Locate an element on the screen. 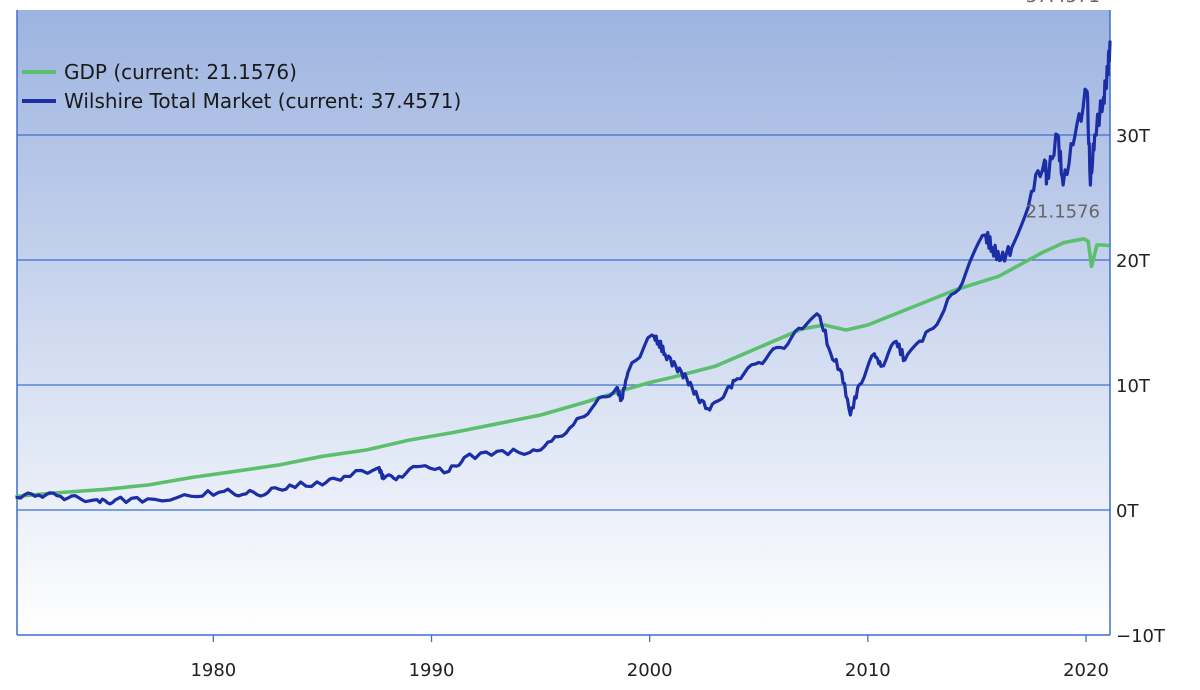  x-tick-label: 1990 is located at coordinates (432, 670).